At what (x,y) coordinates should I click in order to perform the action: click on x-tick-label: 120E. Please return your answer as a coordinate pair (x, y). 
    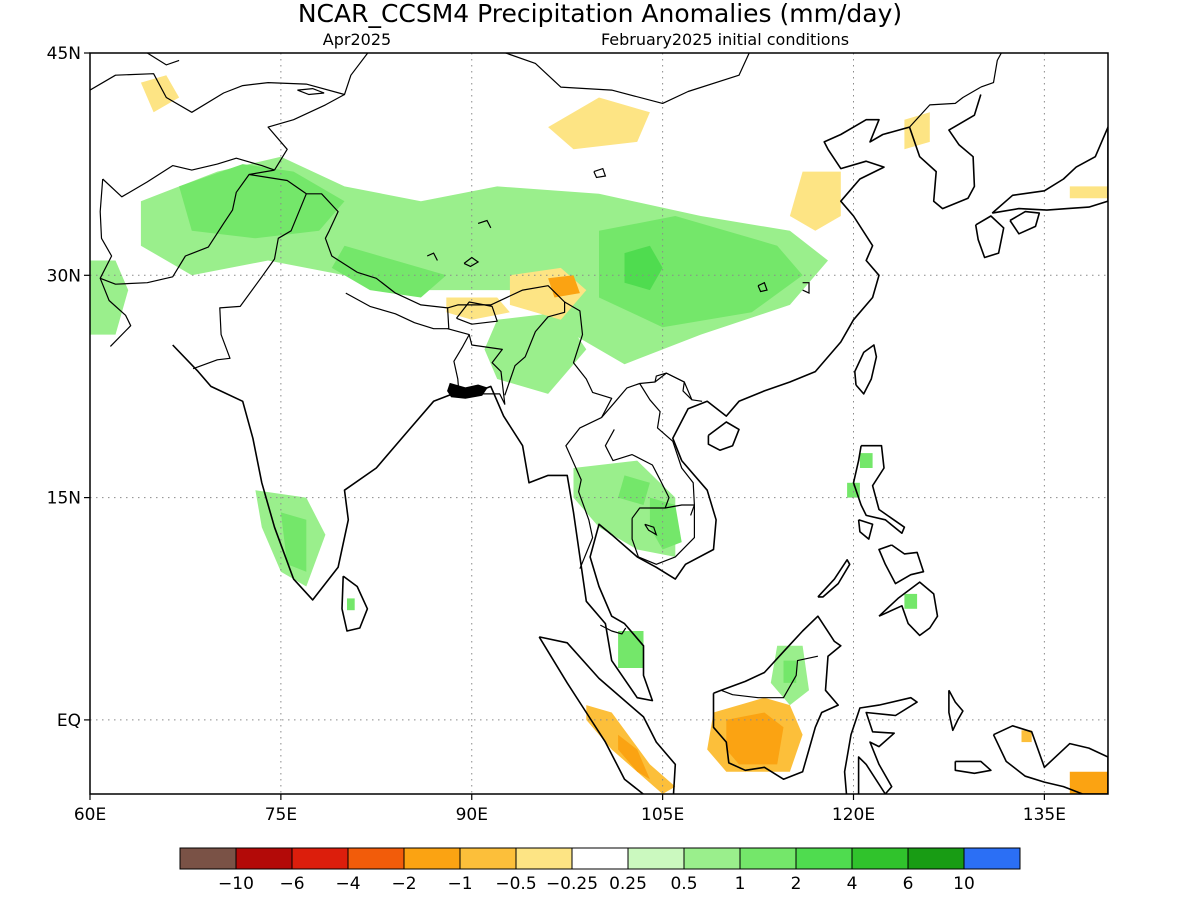
    Looking at the image, I should click on (853, 815).